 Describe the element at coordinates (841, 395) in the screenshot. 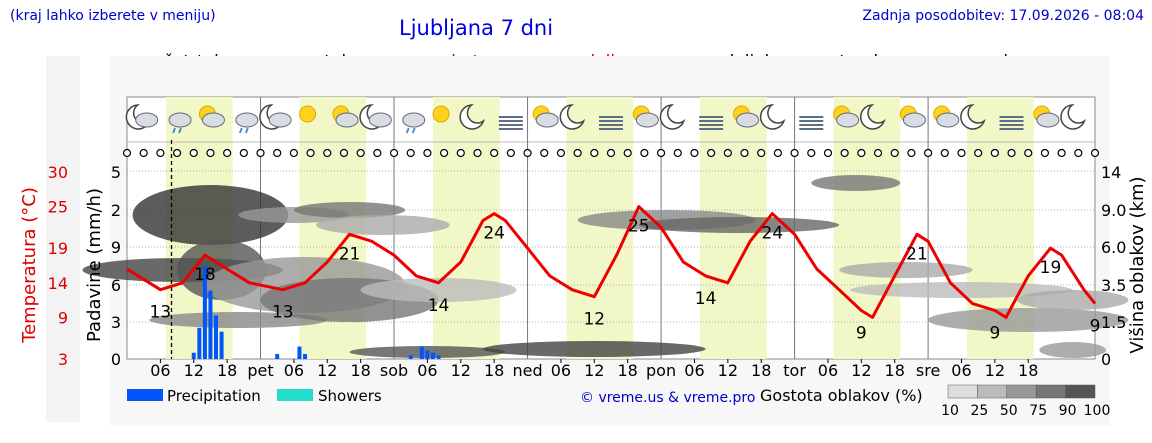

I see `cloud-cover-title: Gostota oblakov (%)` at that location.